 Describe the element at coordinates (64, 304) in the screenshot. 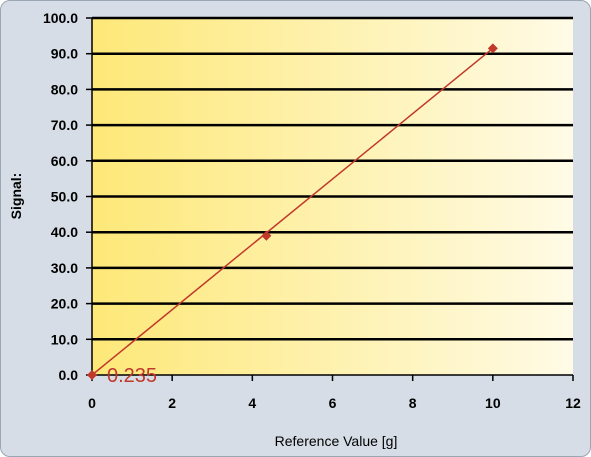

I see `y-tick-label: 20.0` at that location.